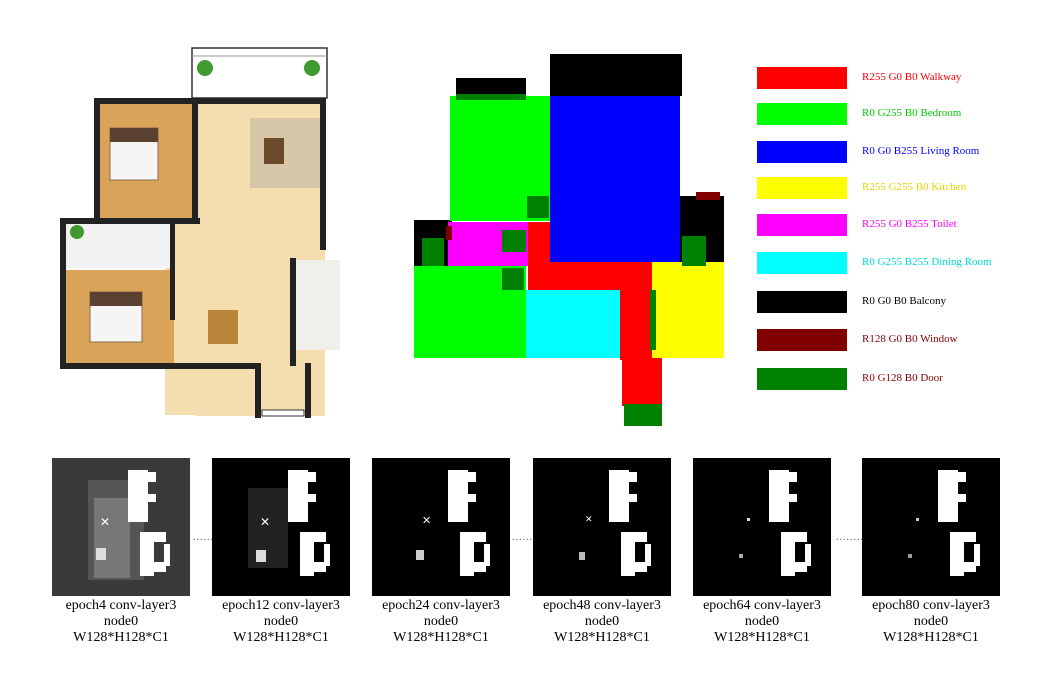  Describe the element at coordinates (910, 339) in the screenshot. I see `legend-label-window: R128 G0 B0 Window` at that location.